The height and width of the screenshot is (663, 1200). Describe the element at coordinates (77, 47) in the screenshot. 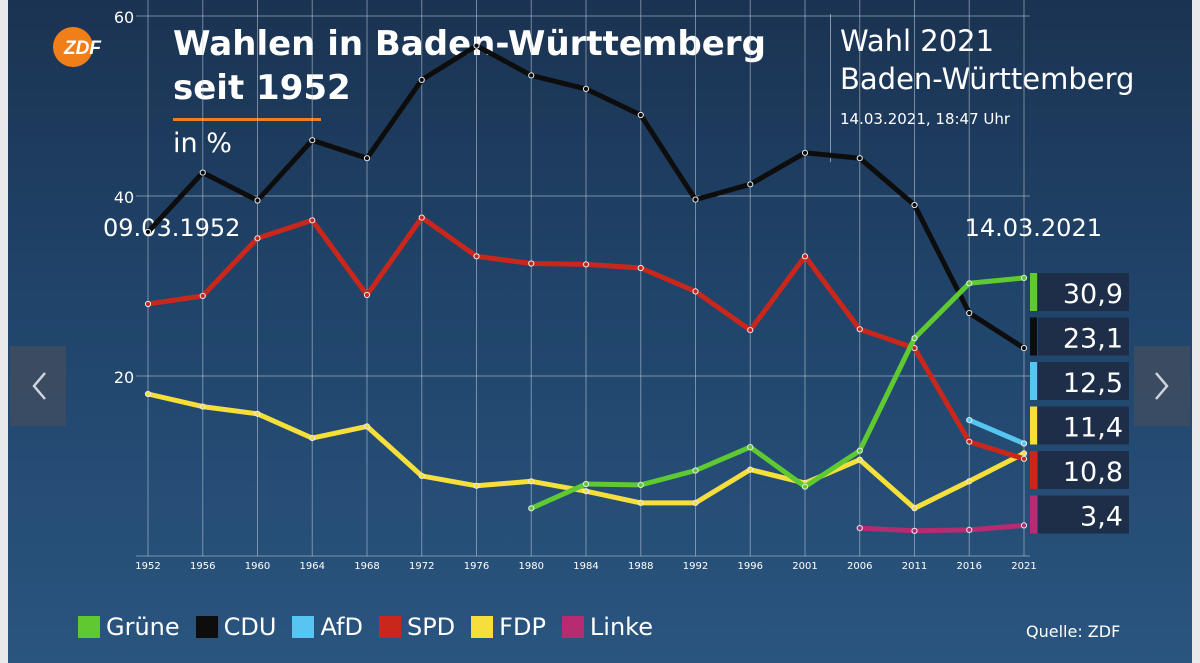

I see `zdf-logo: ZDF` at that location.